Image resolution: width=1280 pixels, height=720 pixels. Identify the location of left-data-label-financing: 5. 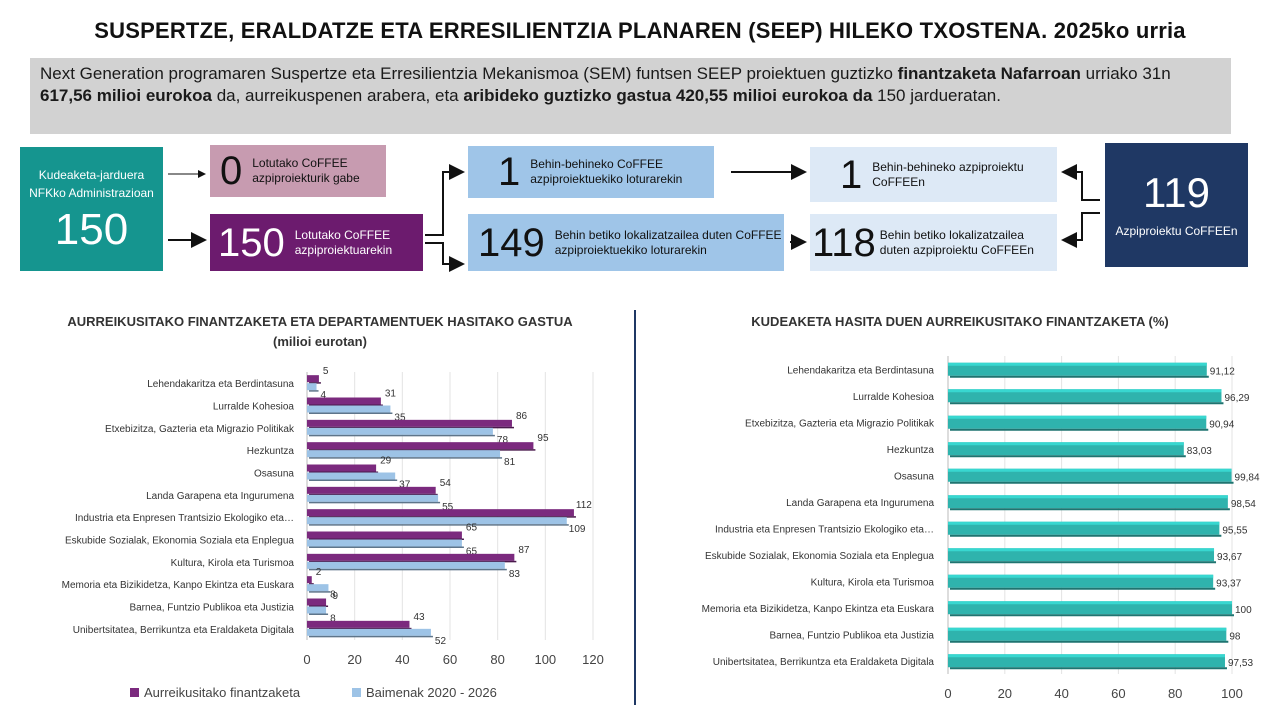
(326, 371).